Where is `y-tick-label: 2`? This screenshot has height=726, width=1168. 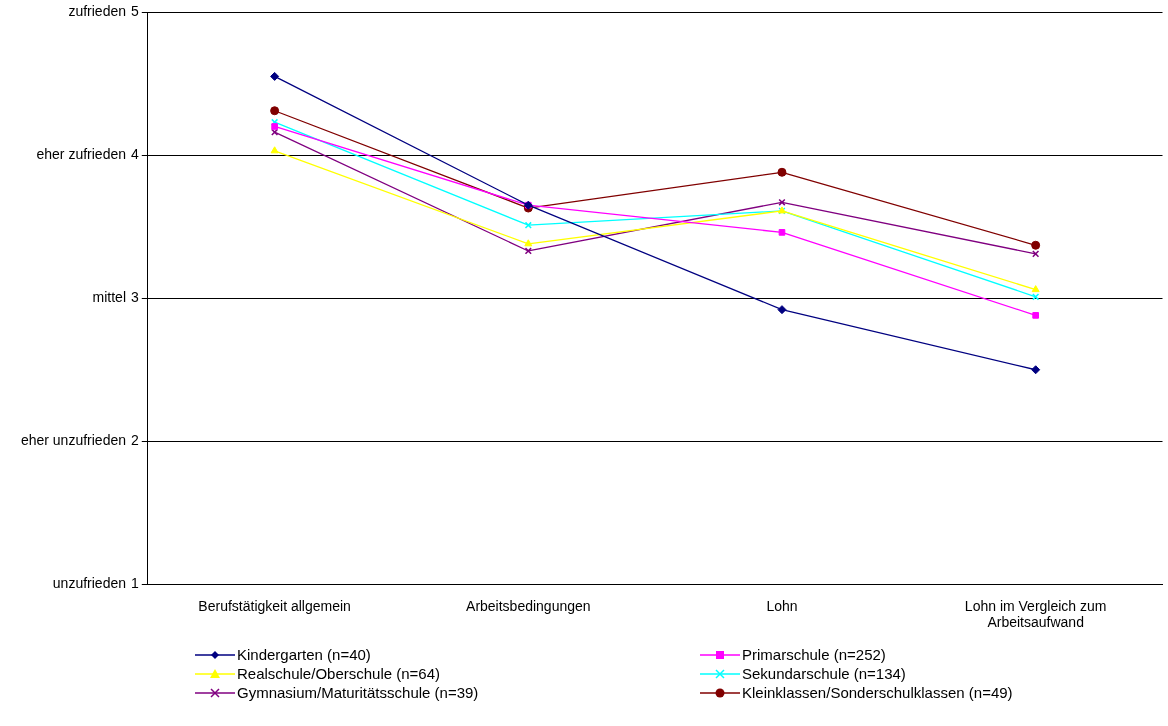
y-tick-label: 2 is located at coordinates (134, 440).